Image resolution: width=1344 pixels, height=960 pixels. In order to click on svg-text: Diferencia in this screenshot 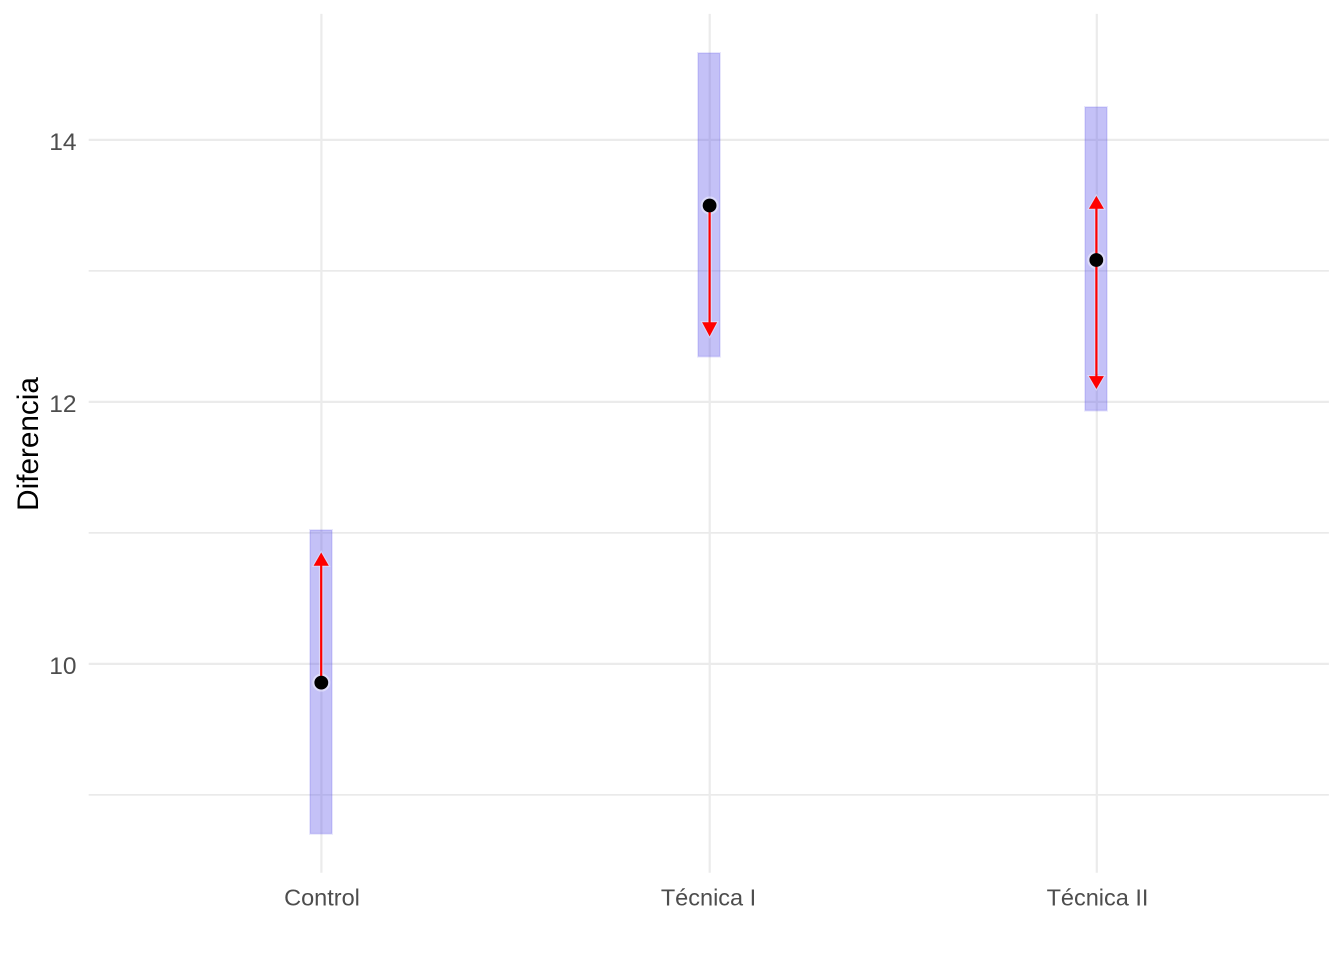, I will do `click(28, 444)`.